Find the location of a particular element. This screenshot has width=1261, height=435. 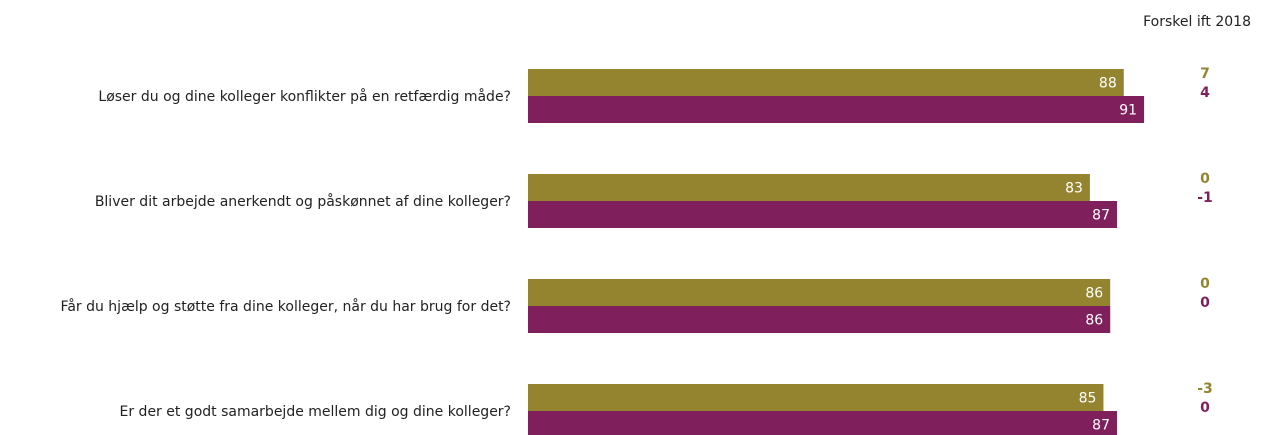

difference-value: 7 is located at coordinates (1205, 74).